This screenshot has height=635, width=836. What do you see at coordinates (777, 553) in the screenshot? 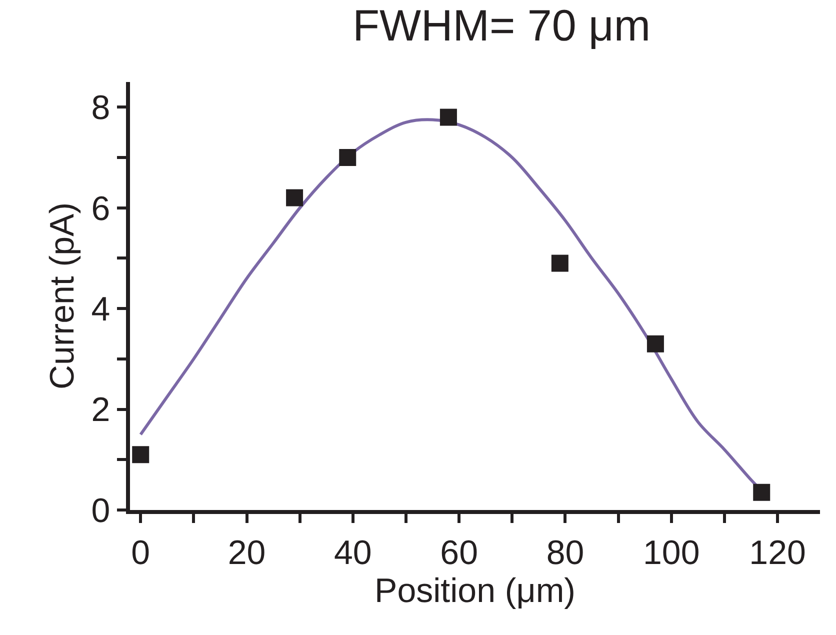
I see `x-tick-label: 120` at bounding box center [777, 553].